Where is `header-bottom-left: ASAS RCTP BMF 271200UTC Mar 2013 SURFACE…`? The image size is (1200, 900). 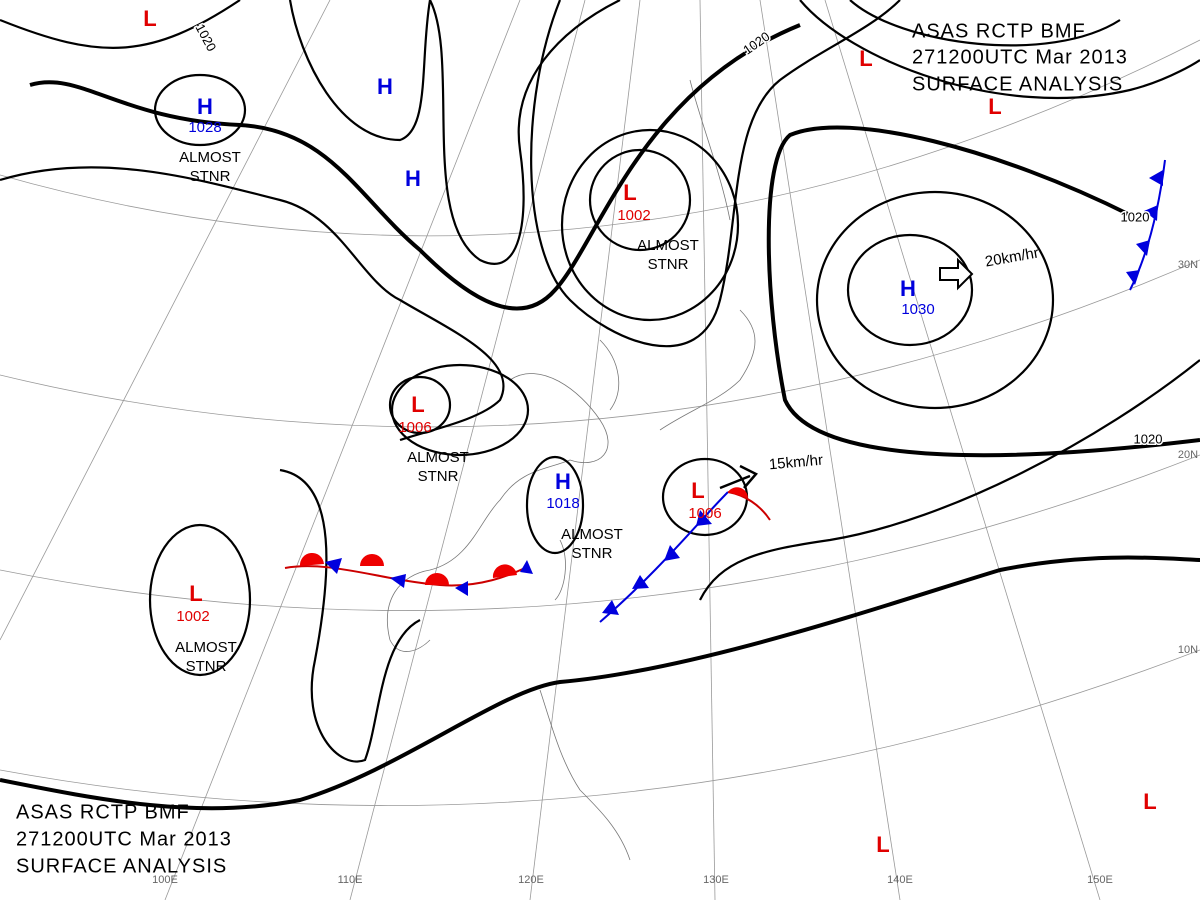
header-bottom-left: ASAS RCTP BMF 271200UTC Mar 2013 SURFACE… is located at coordinates (124, 839).